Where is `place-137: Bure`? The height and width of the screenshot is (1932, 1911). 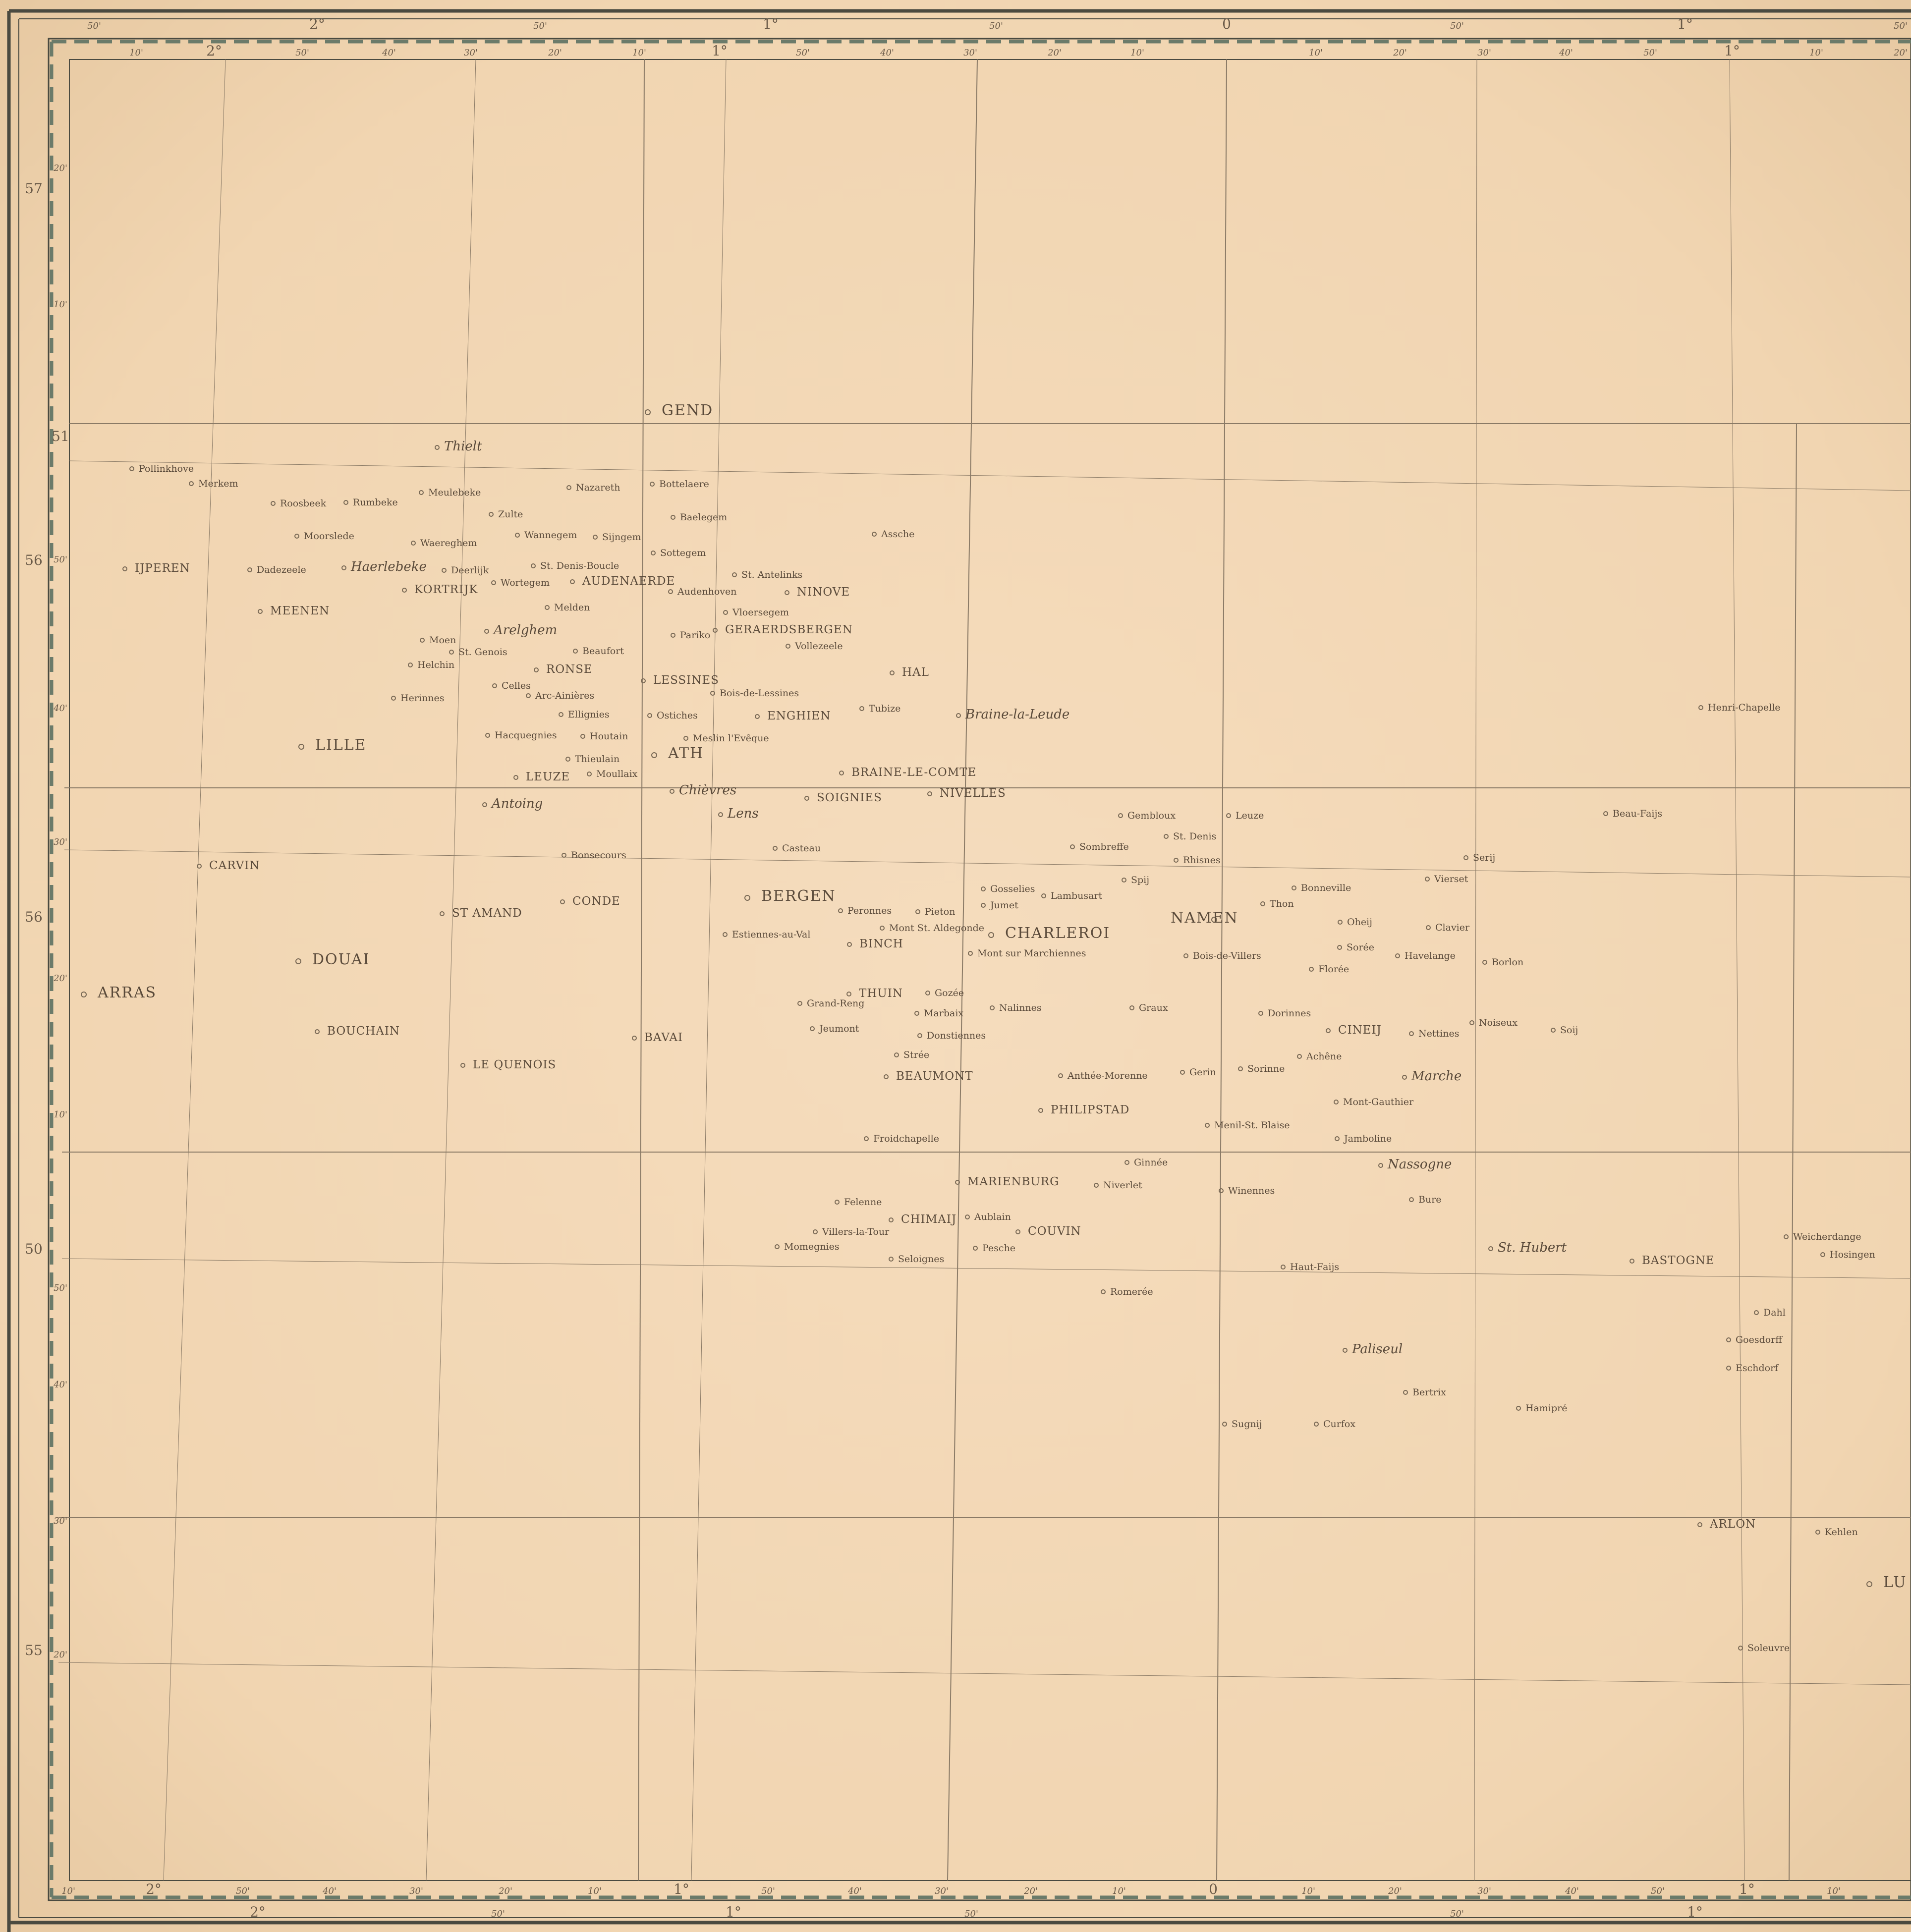
place-137: Bure is located at coordinates (1425, 1199).